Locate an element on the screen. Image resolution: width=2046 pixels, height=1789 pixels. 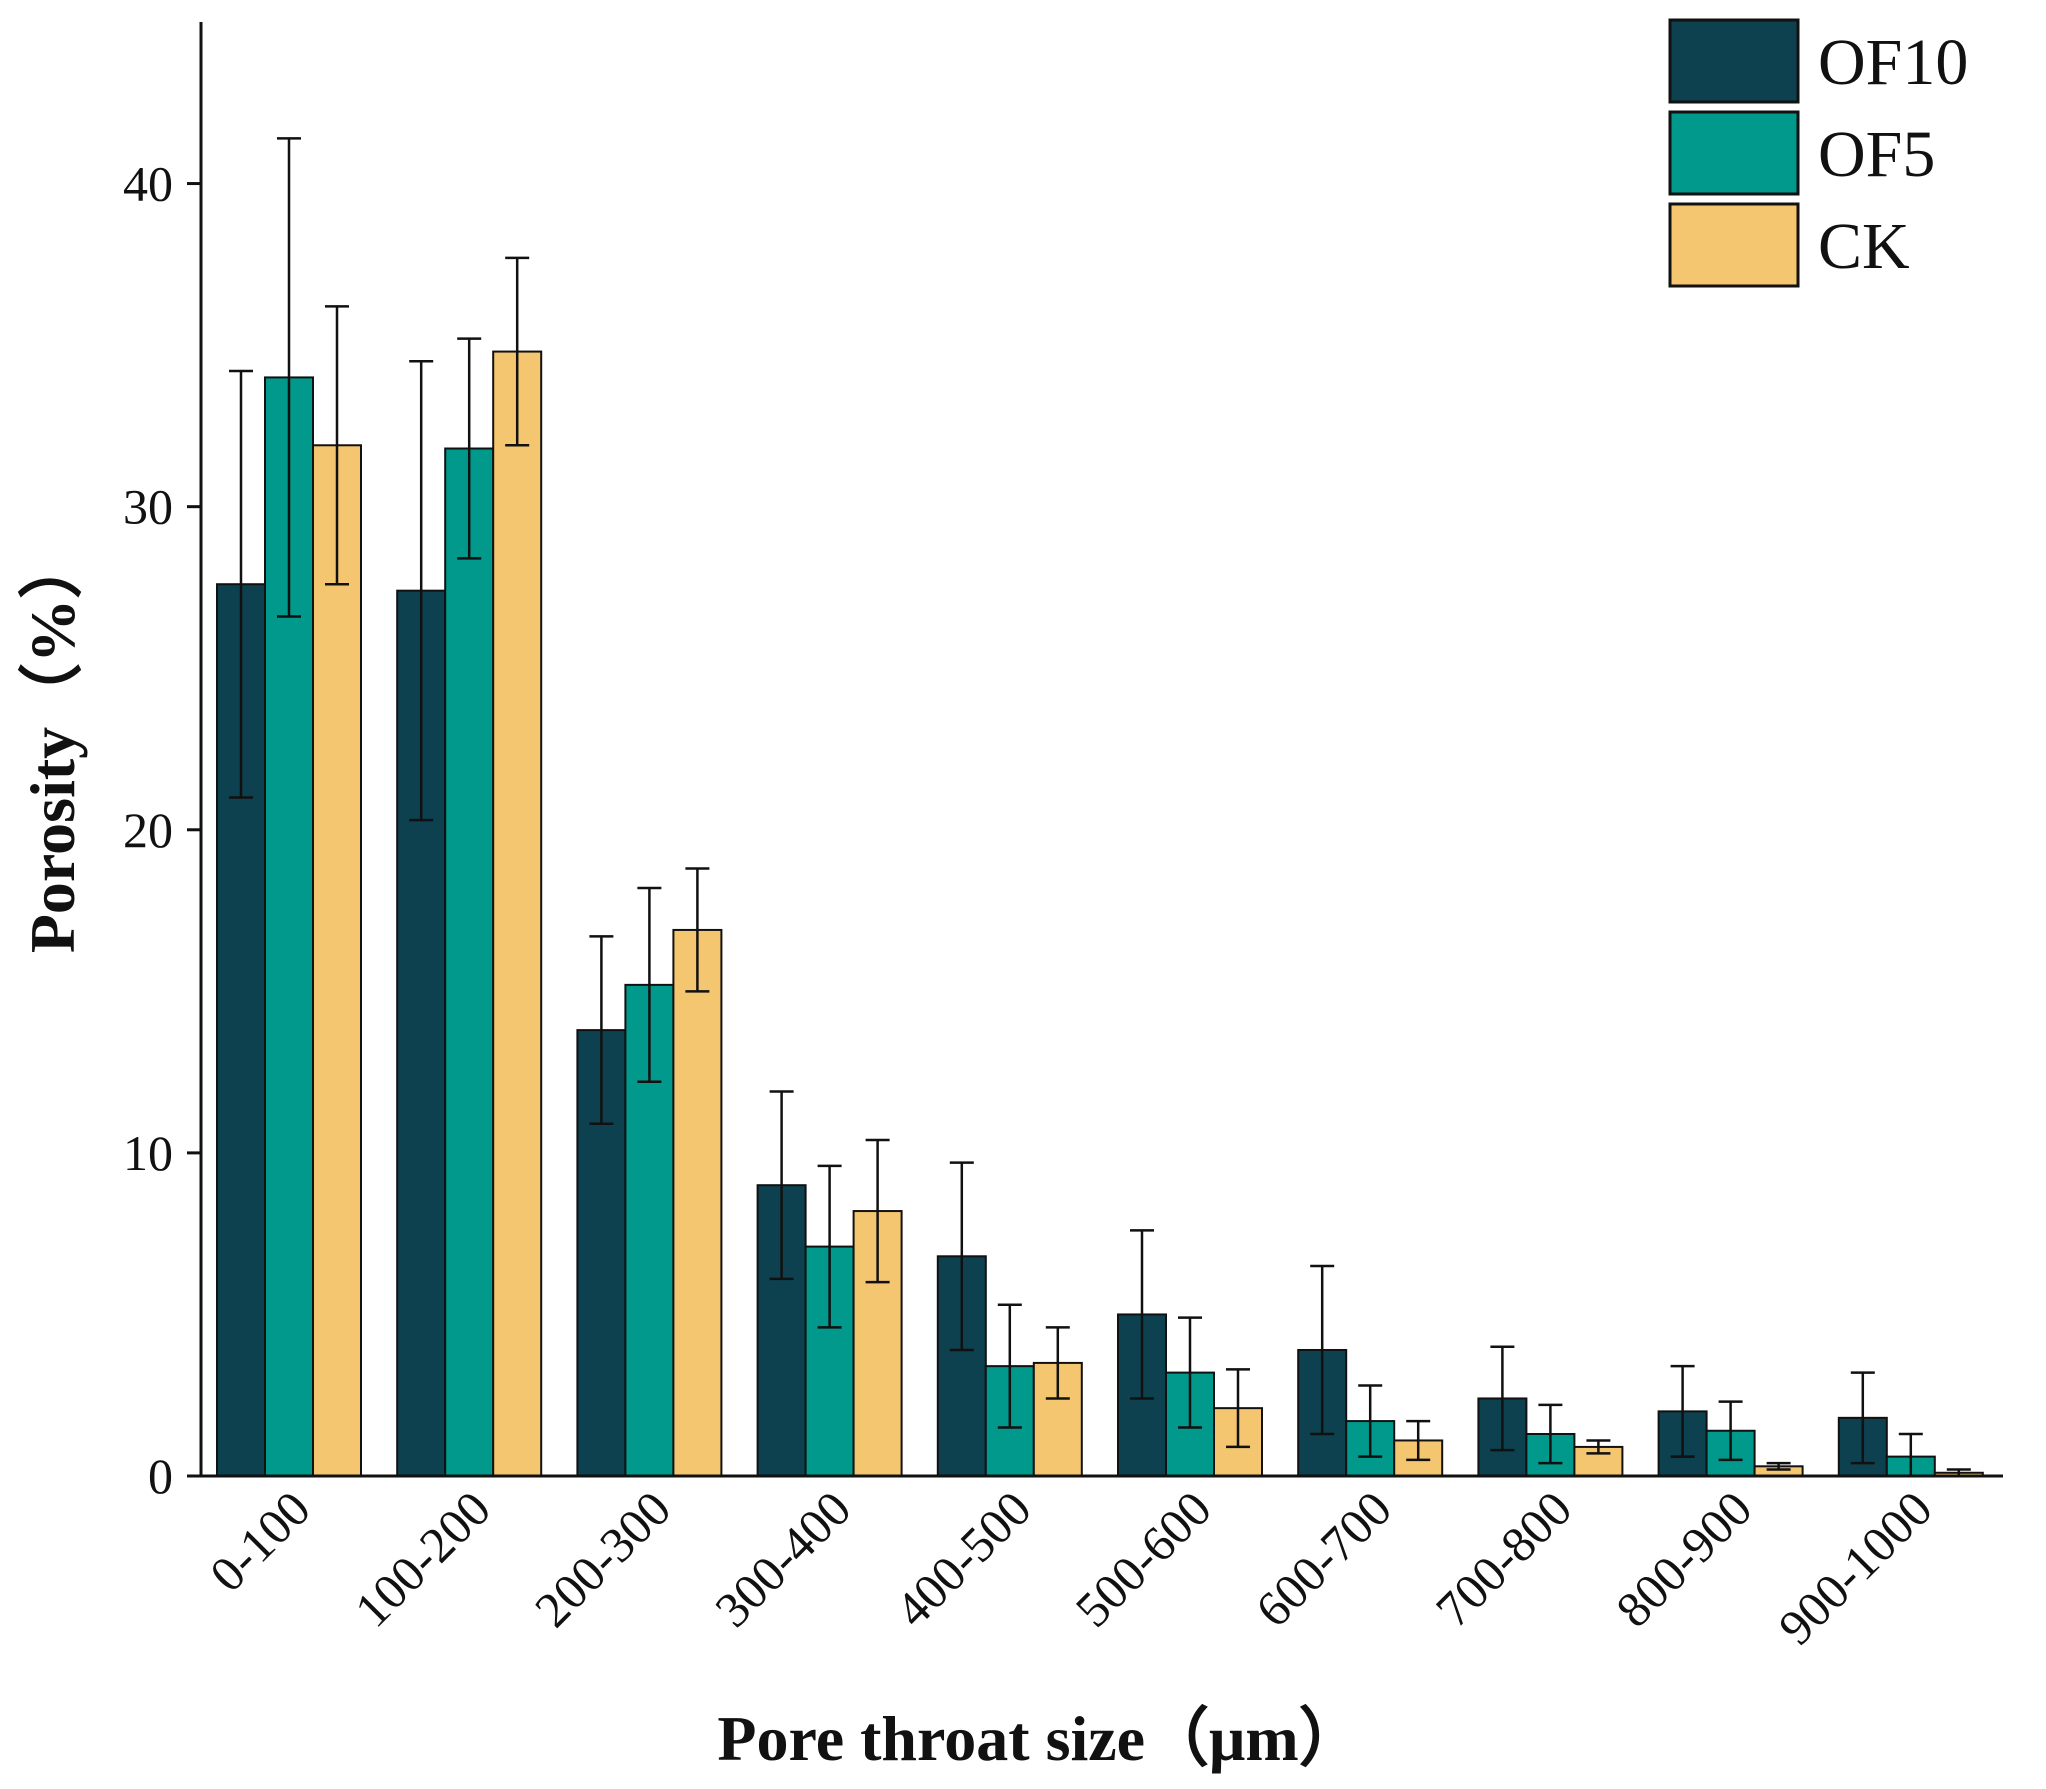
y-ticks: 0 10 20 30 40 is located at coordinates (162, 830).